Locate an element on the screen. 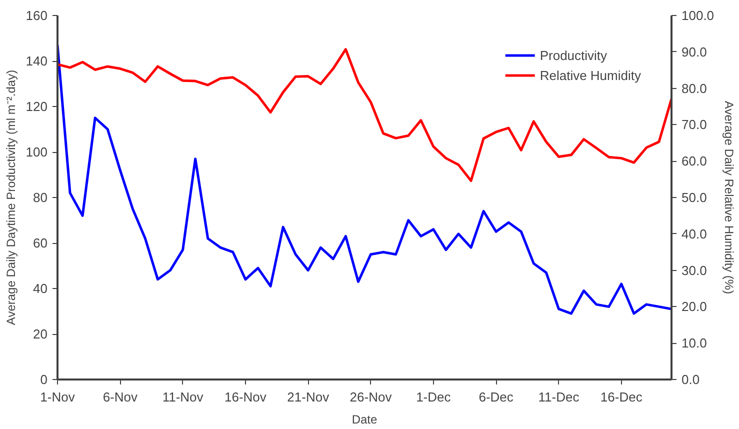 The image size is (739, 429). y2-tick-label: 20.0 is located at coordinates (694, 306).